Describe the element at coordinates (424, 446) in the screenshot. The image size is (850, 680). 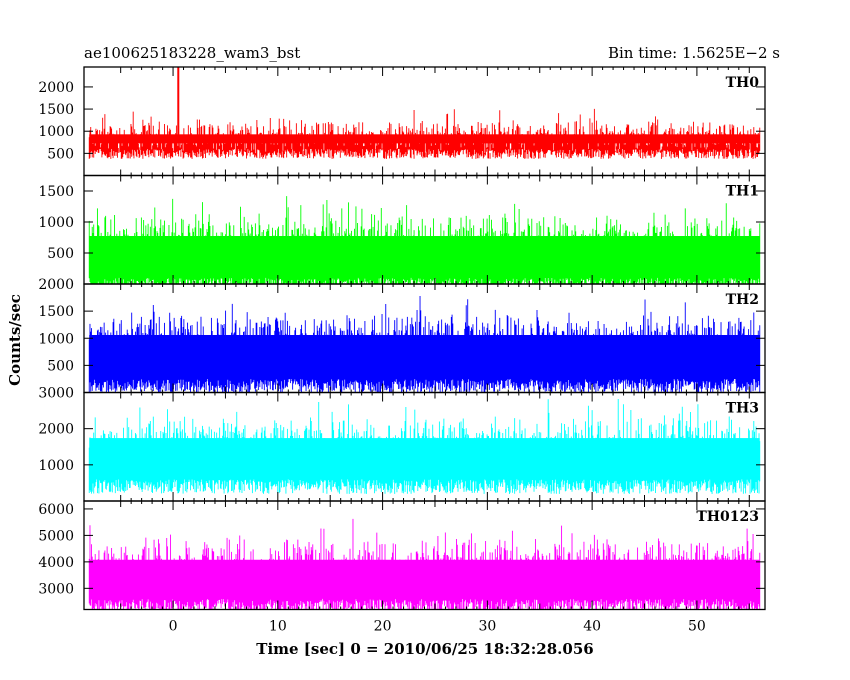
I see `series-line-th3` at that location.